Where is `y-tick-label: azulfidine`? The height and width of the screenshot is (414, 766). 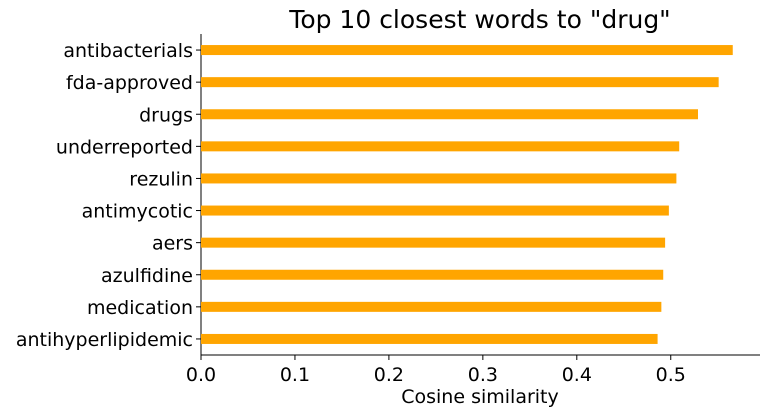 y-tick-label: azulfidine is located at coordinates (147, 276).